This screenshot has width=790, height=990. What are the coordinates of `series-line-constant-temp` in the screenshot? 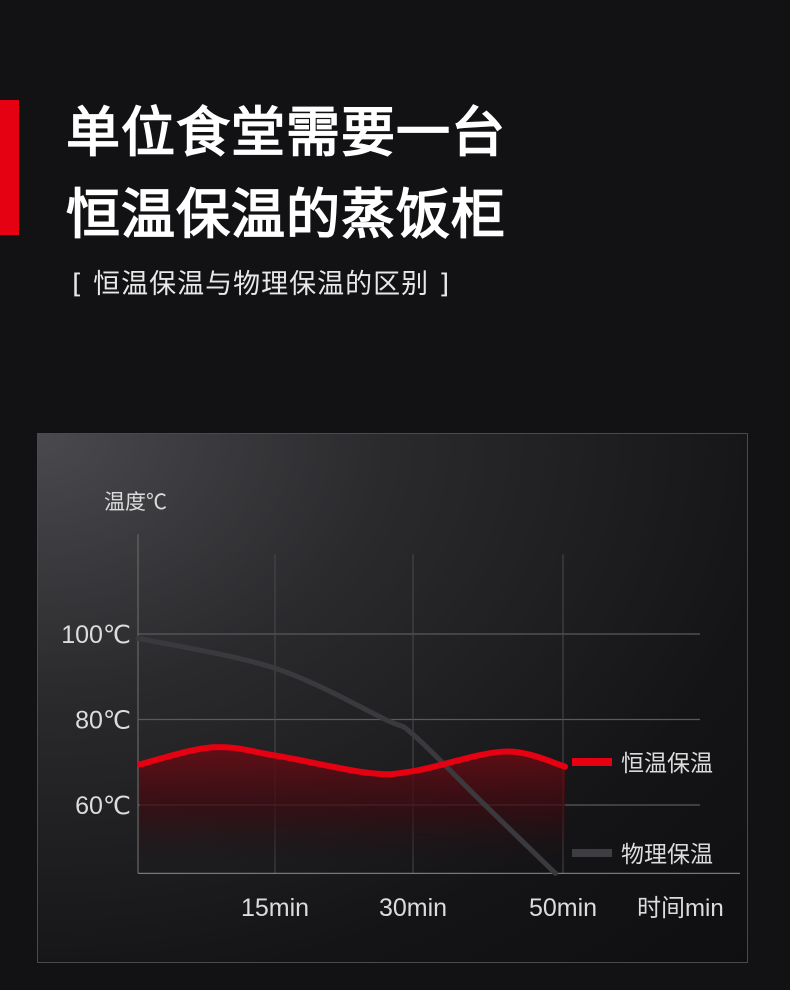 It's located at (352, 761).